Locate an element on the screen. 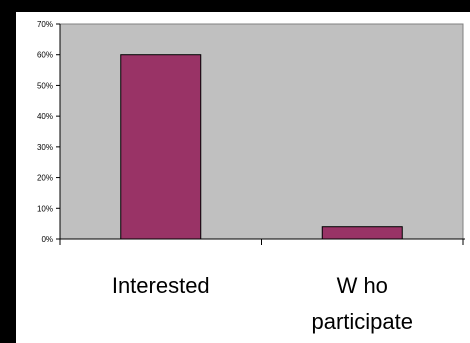  x-category-label: W ho is located at coordinates (362, 285).